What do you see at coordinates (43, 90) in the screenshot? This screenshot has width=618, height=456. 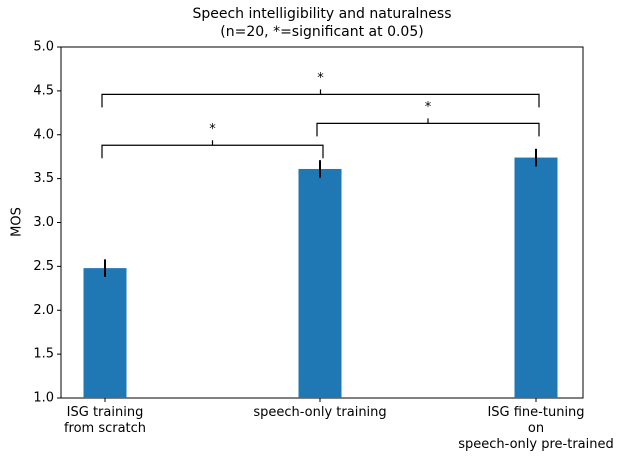 I see `y-tick-label: 4.5` at bounding box center [43, 90].